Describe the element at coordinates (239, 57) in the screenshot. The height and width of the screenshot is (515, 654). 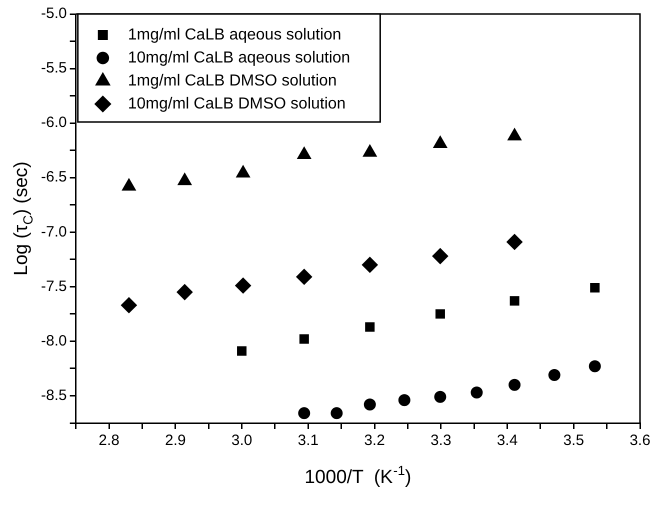
I see `legend-label: 10mg/ml CaLB aqeous solution` at that location.